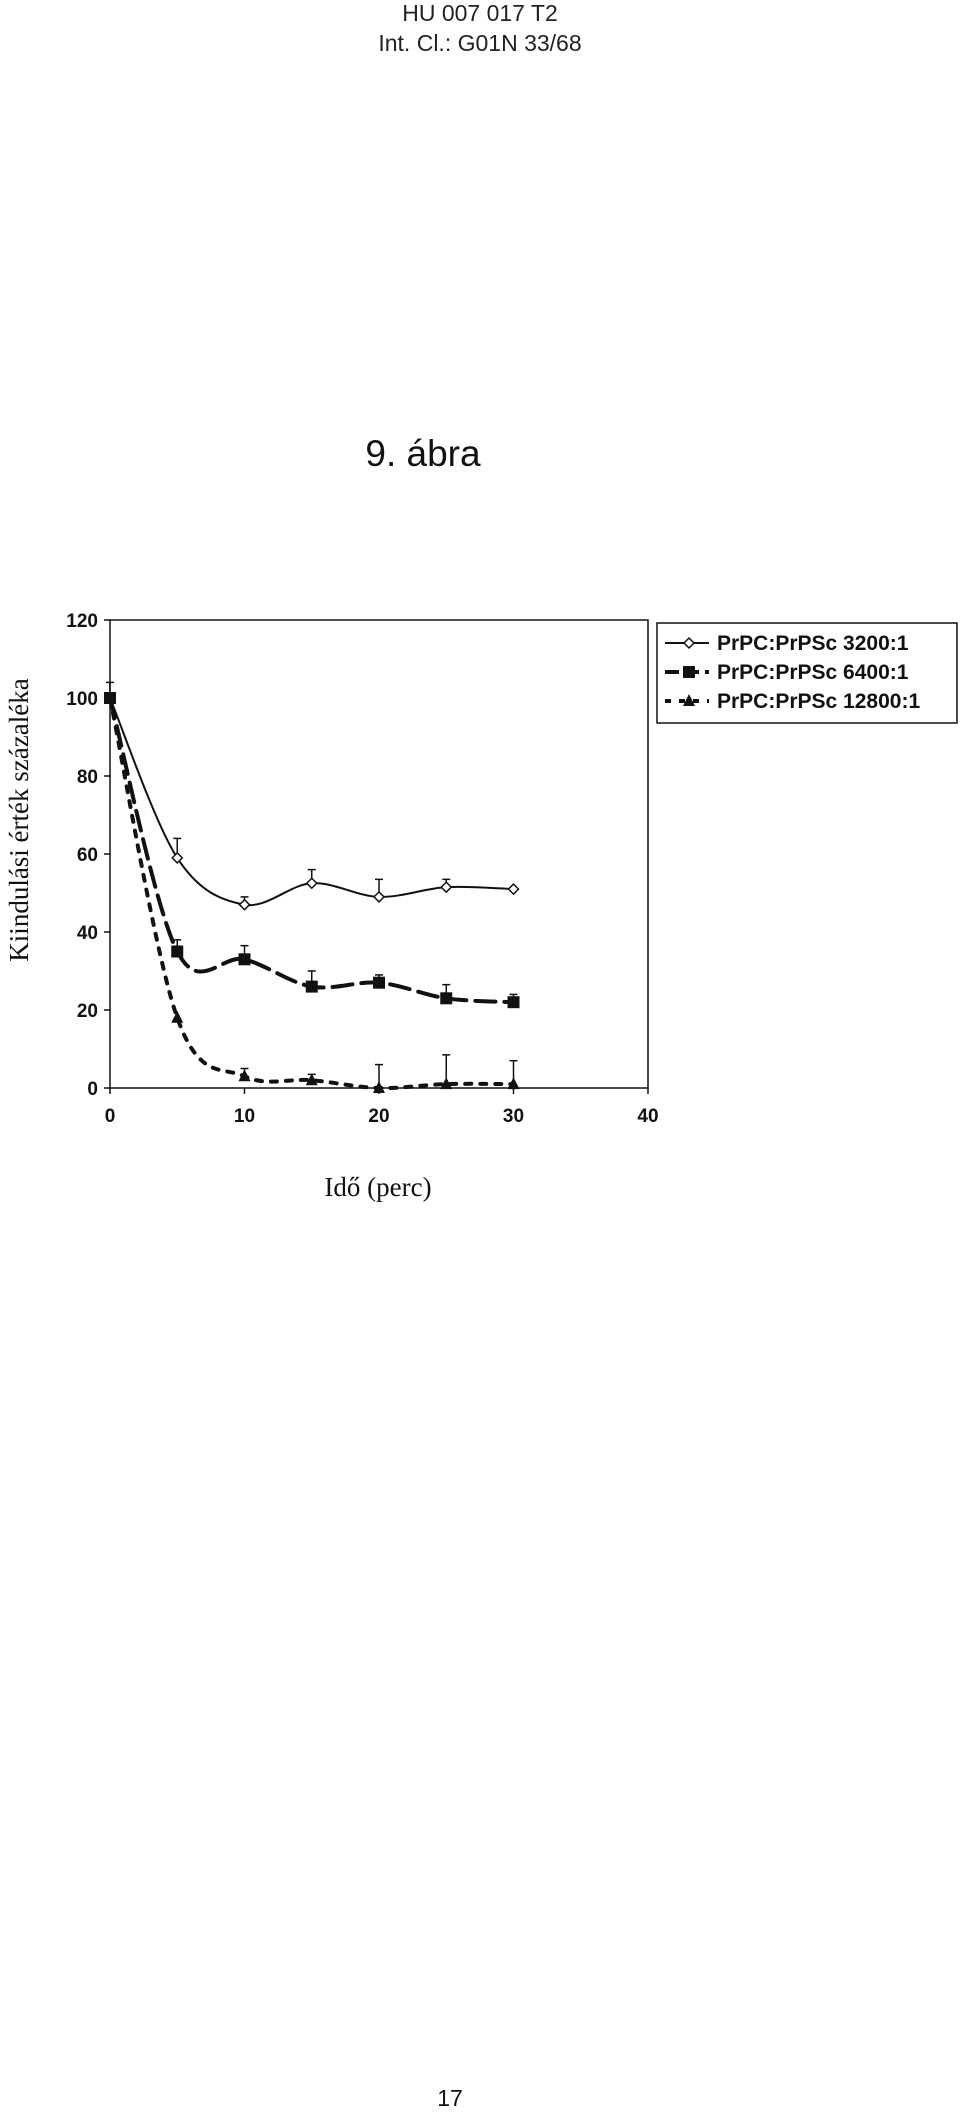  Describe the element at coordinates (82, 621) in the screenshot. I see `y-tick-label: 120` at that location.